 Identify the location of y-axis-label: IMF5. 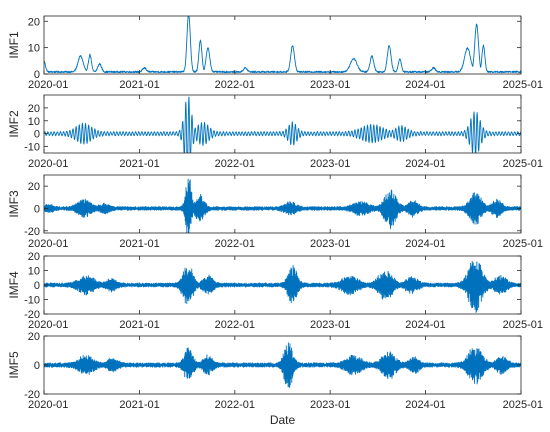
(14, 365).